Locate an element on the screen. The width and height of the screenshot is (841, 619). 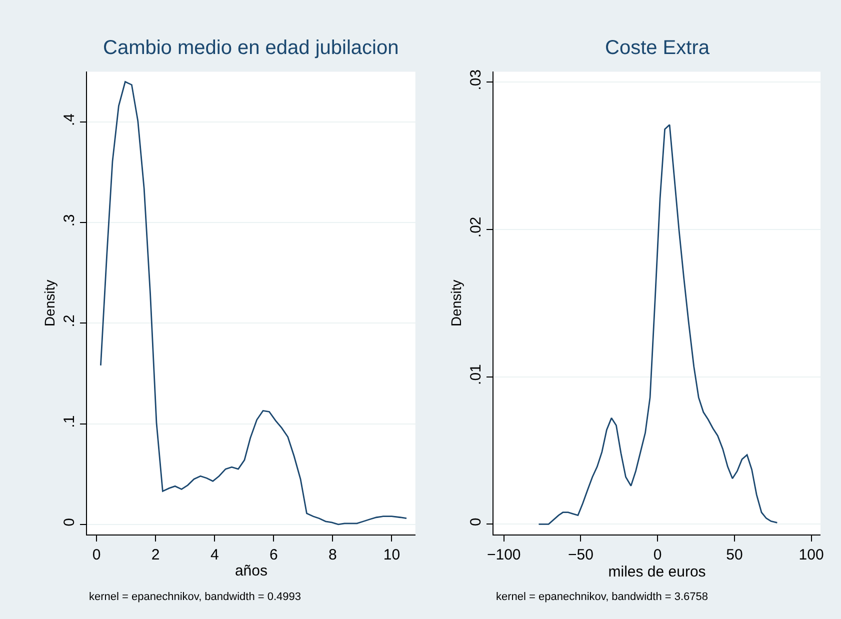
x-tick-label: 100 is located at coordinates (811, 555).